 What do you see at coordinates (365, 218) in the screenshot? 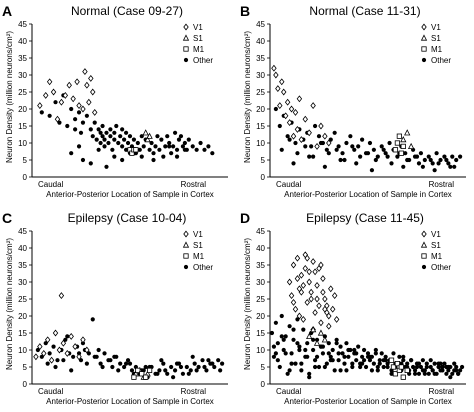
I see `panel-title: Epilepsy (Case 11-45)` at bounding box center [365, 218].